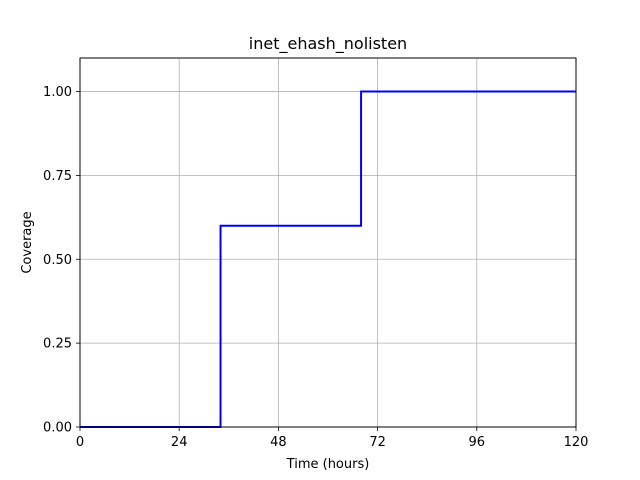 The image size is (640, 480). Describe the element at coordinates (57, 260) in the screenshot. I see `y-tick-label: 0.50` at that location.